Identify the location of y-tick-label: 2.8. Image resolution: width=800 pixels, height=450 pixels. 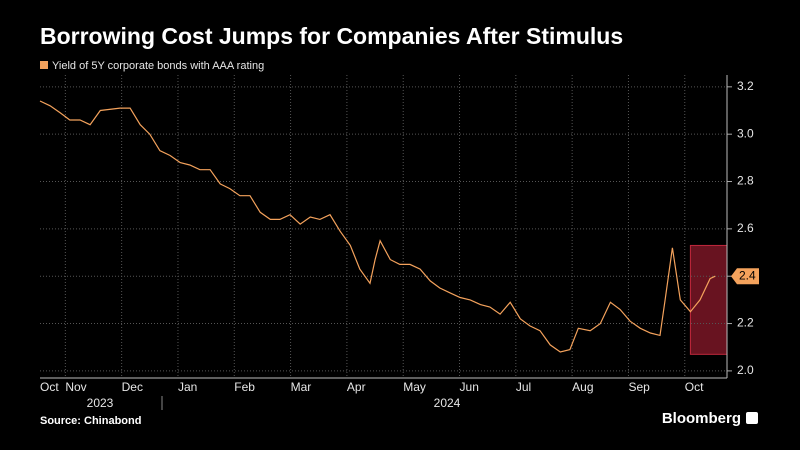
(745, 181).